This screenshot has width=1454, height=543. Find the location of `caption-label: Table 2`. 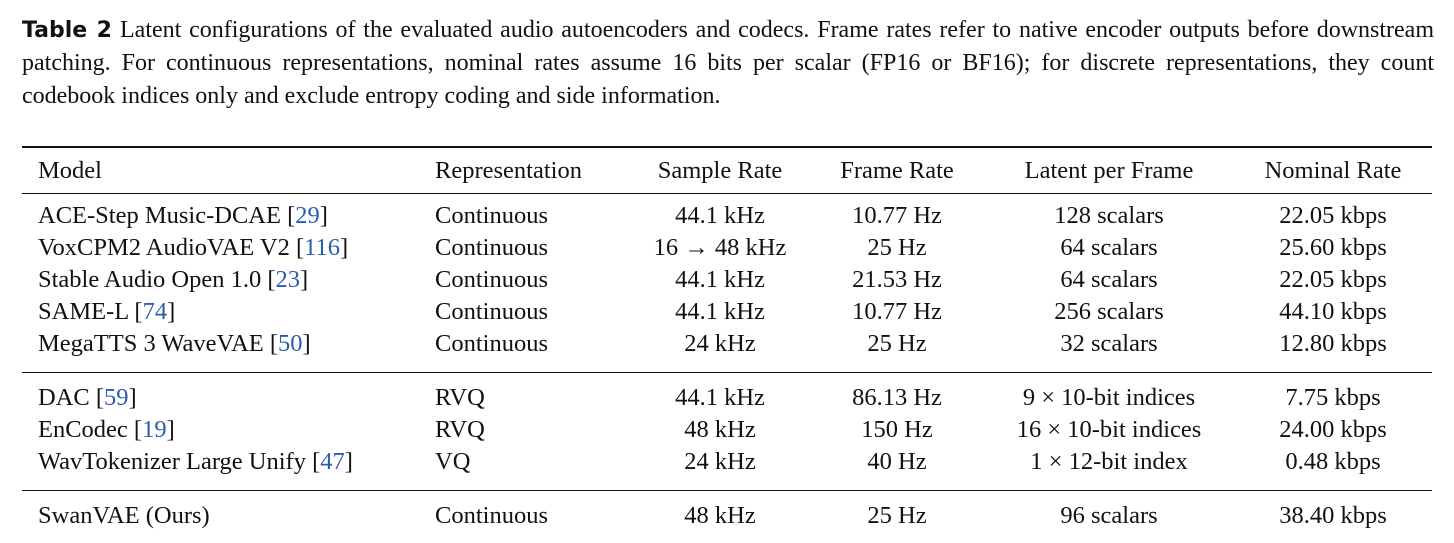

caption-label: Table 2 is located at coordinates (67, 30).